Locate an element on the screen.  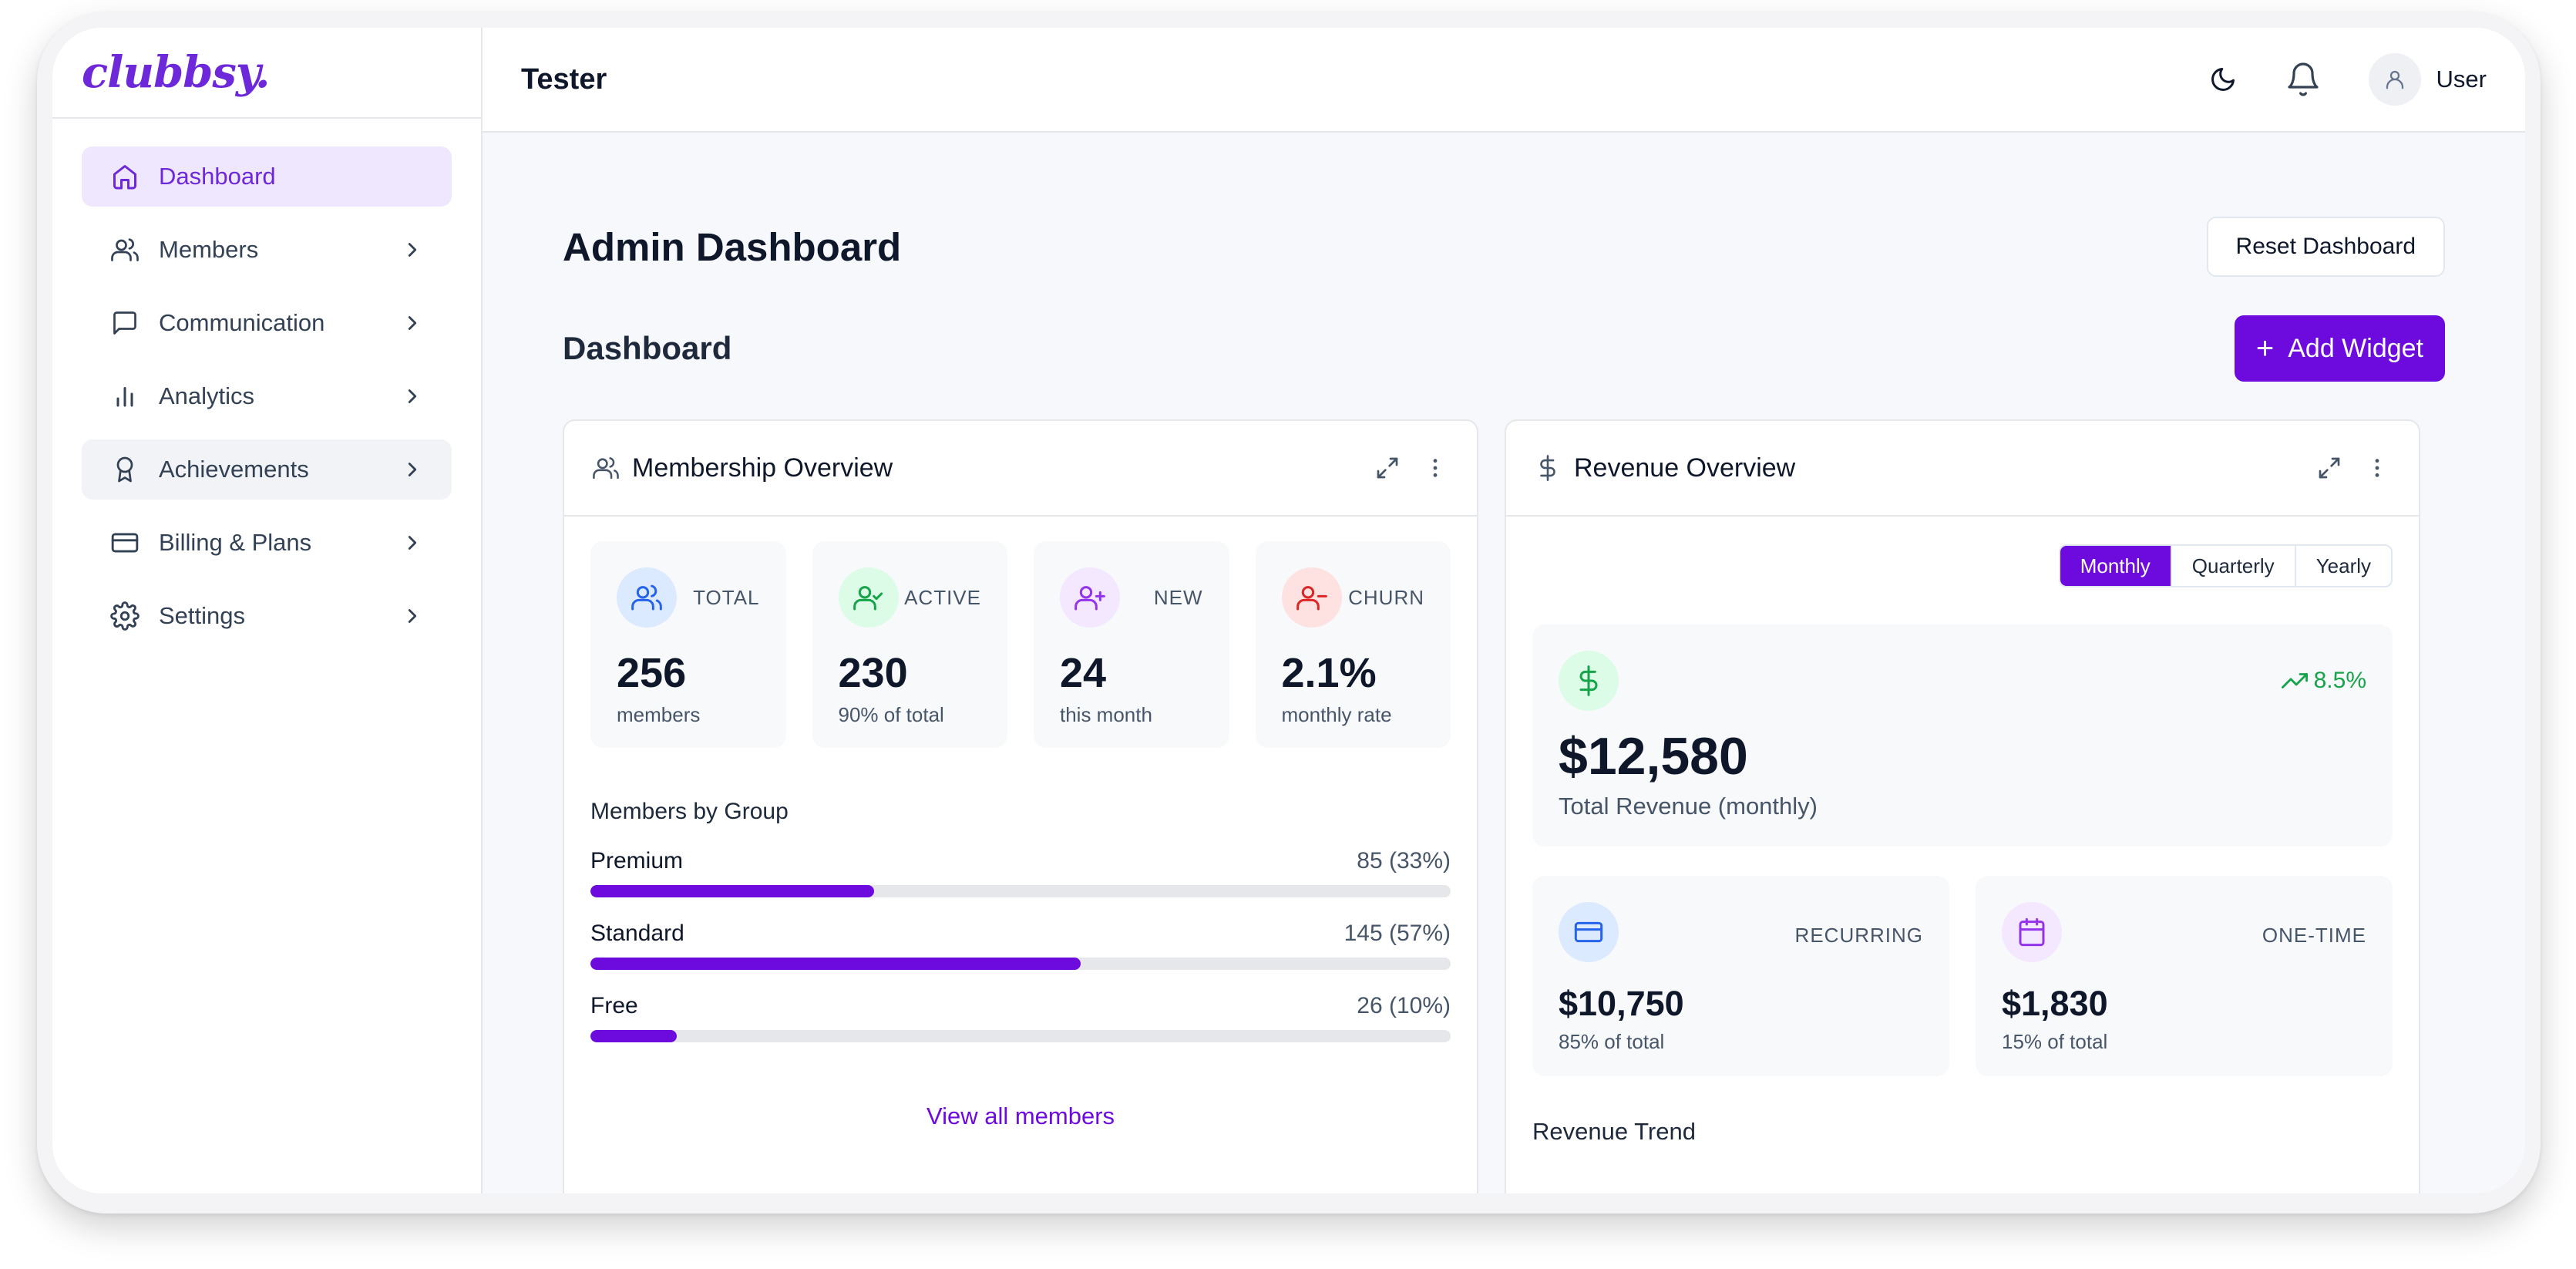
sidebar-item-members: Members is located at coordinates (267, 250).